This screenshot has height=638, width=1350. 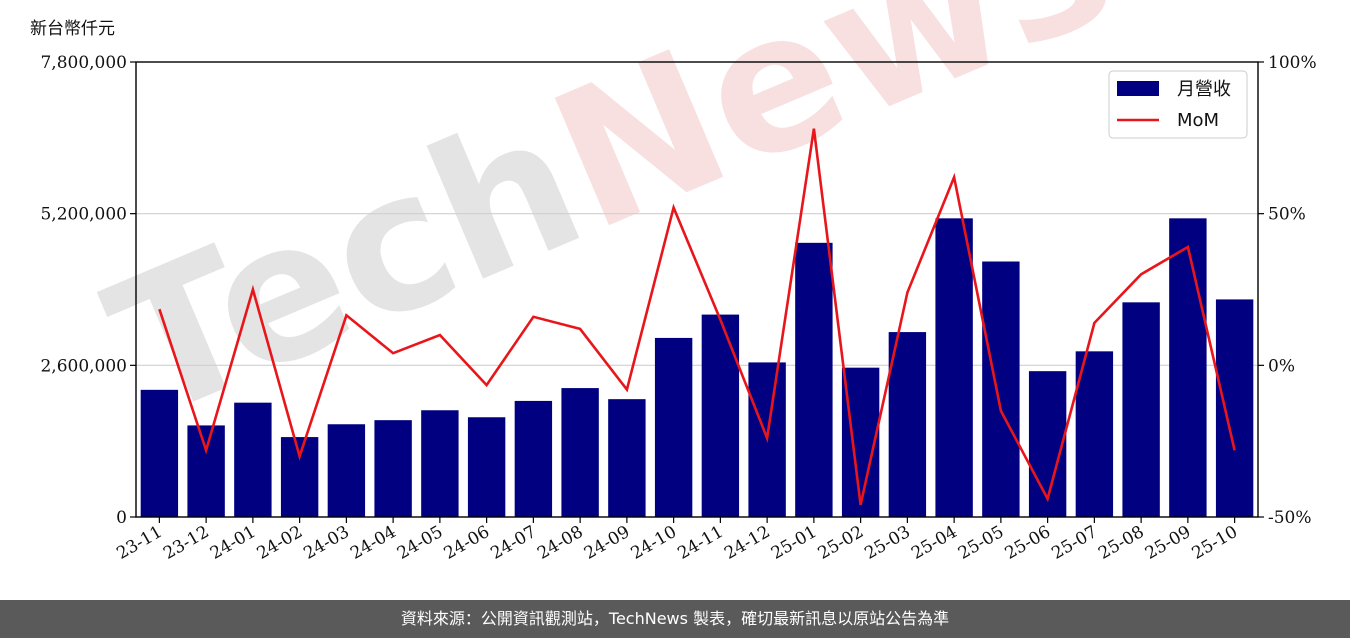 I want to click on x-tick-label: 25-04, so click(x=934, y=543).